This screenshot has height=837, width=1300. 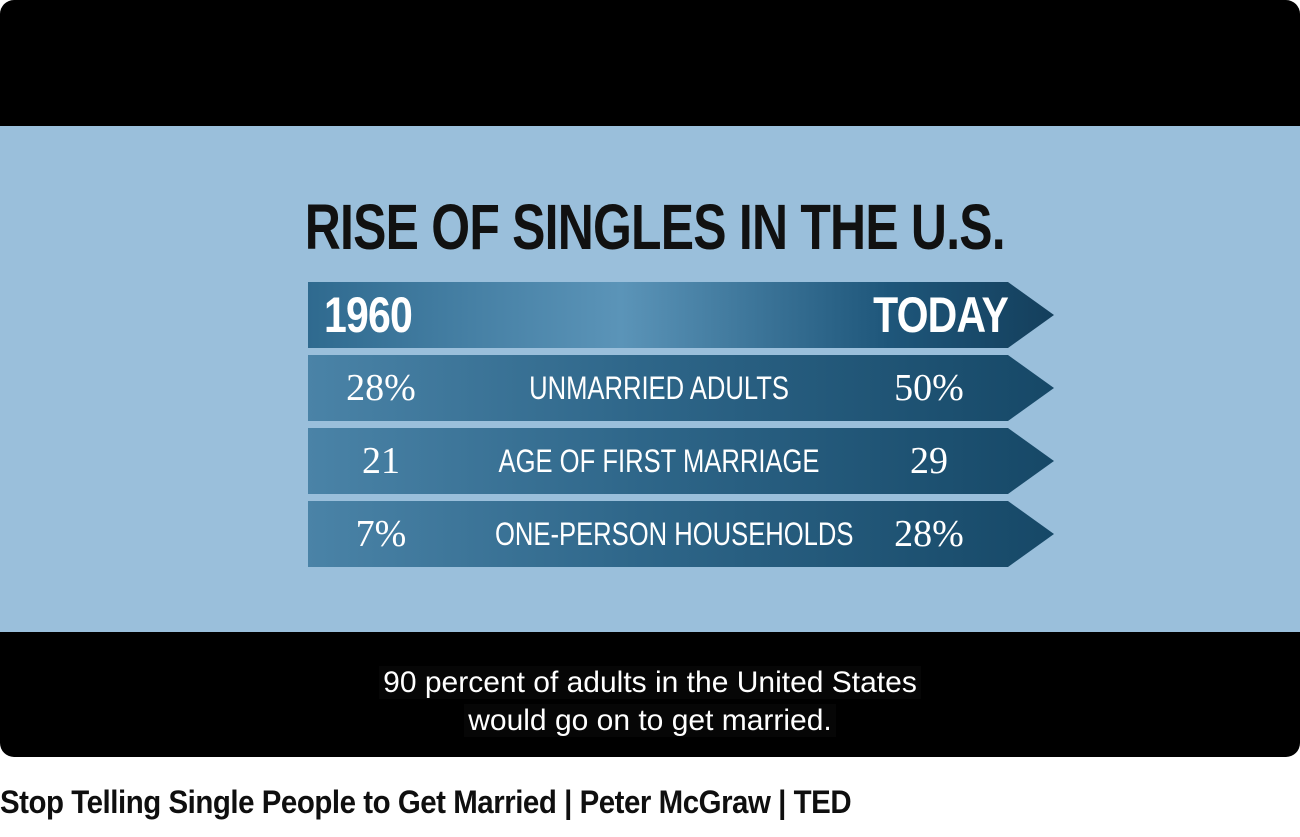 What do you see at coordinates (929, 534) in the screenshot?
I see `stat-today-value: 28%` at bounding box center [929, 534].